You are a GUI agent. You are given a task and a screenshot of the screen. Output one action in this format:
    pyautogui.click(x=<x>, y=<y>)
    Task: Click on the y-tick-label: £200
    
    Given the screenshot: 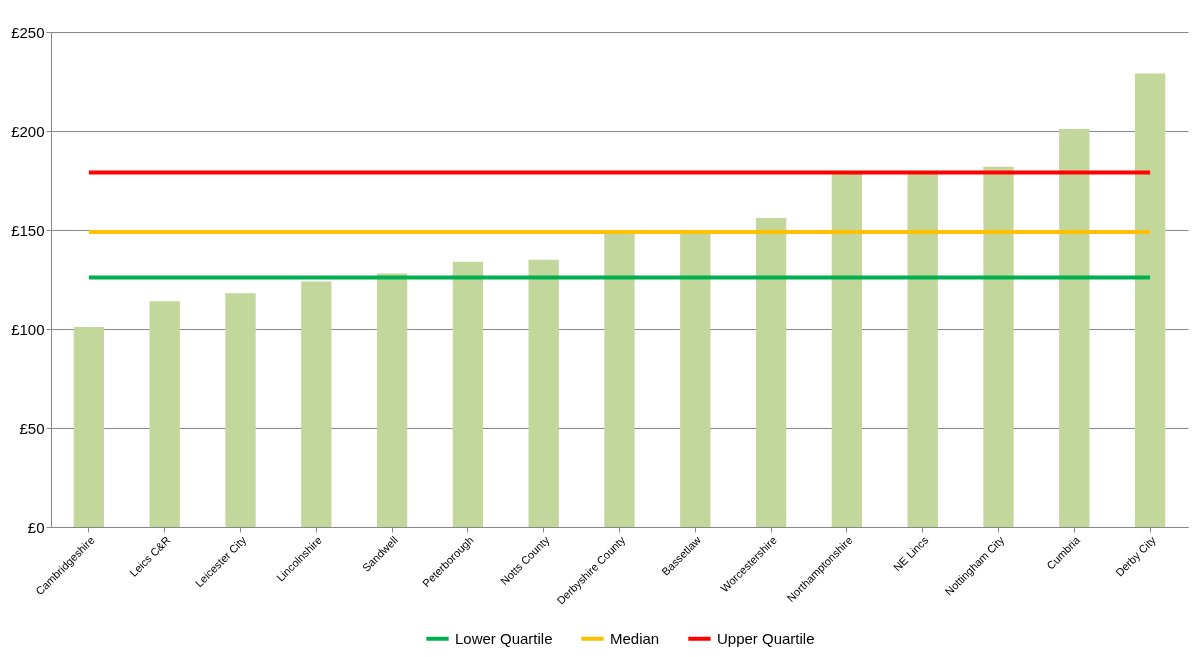 What is the action you would take?
    pyautogui.click(x=28, y=131)
    